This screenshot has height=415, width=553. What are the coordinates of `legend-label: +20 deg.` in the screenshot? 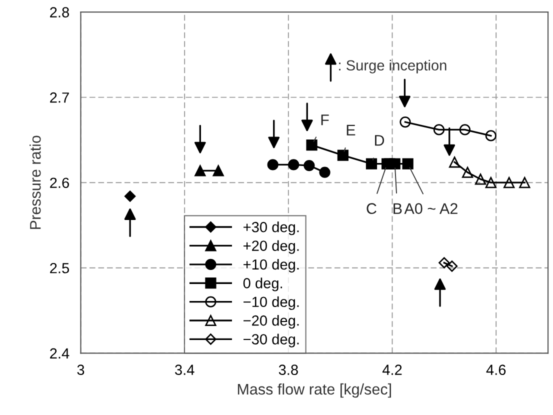 It's located at (271, 247).